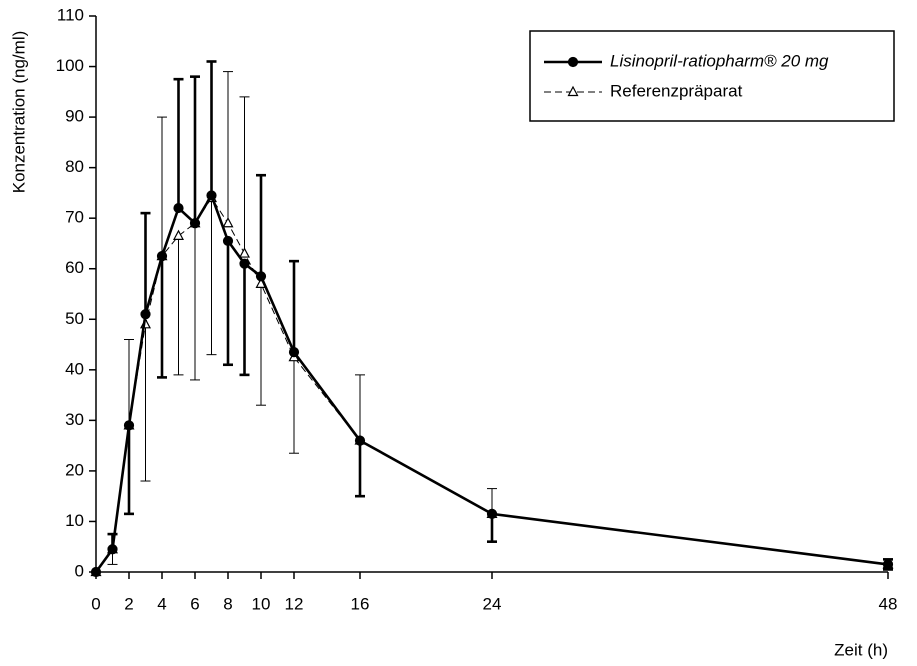 Image resolution: width=917 pixels, height=666 pixels. Describe the element at coordinates (74, 419) in the screenshot. I see `y-tick-label: 30` at that location.